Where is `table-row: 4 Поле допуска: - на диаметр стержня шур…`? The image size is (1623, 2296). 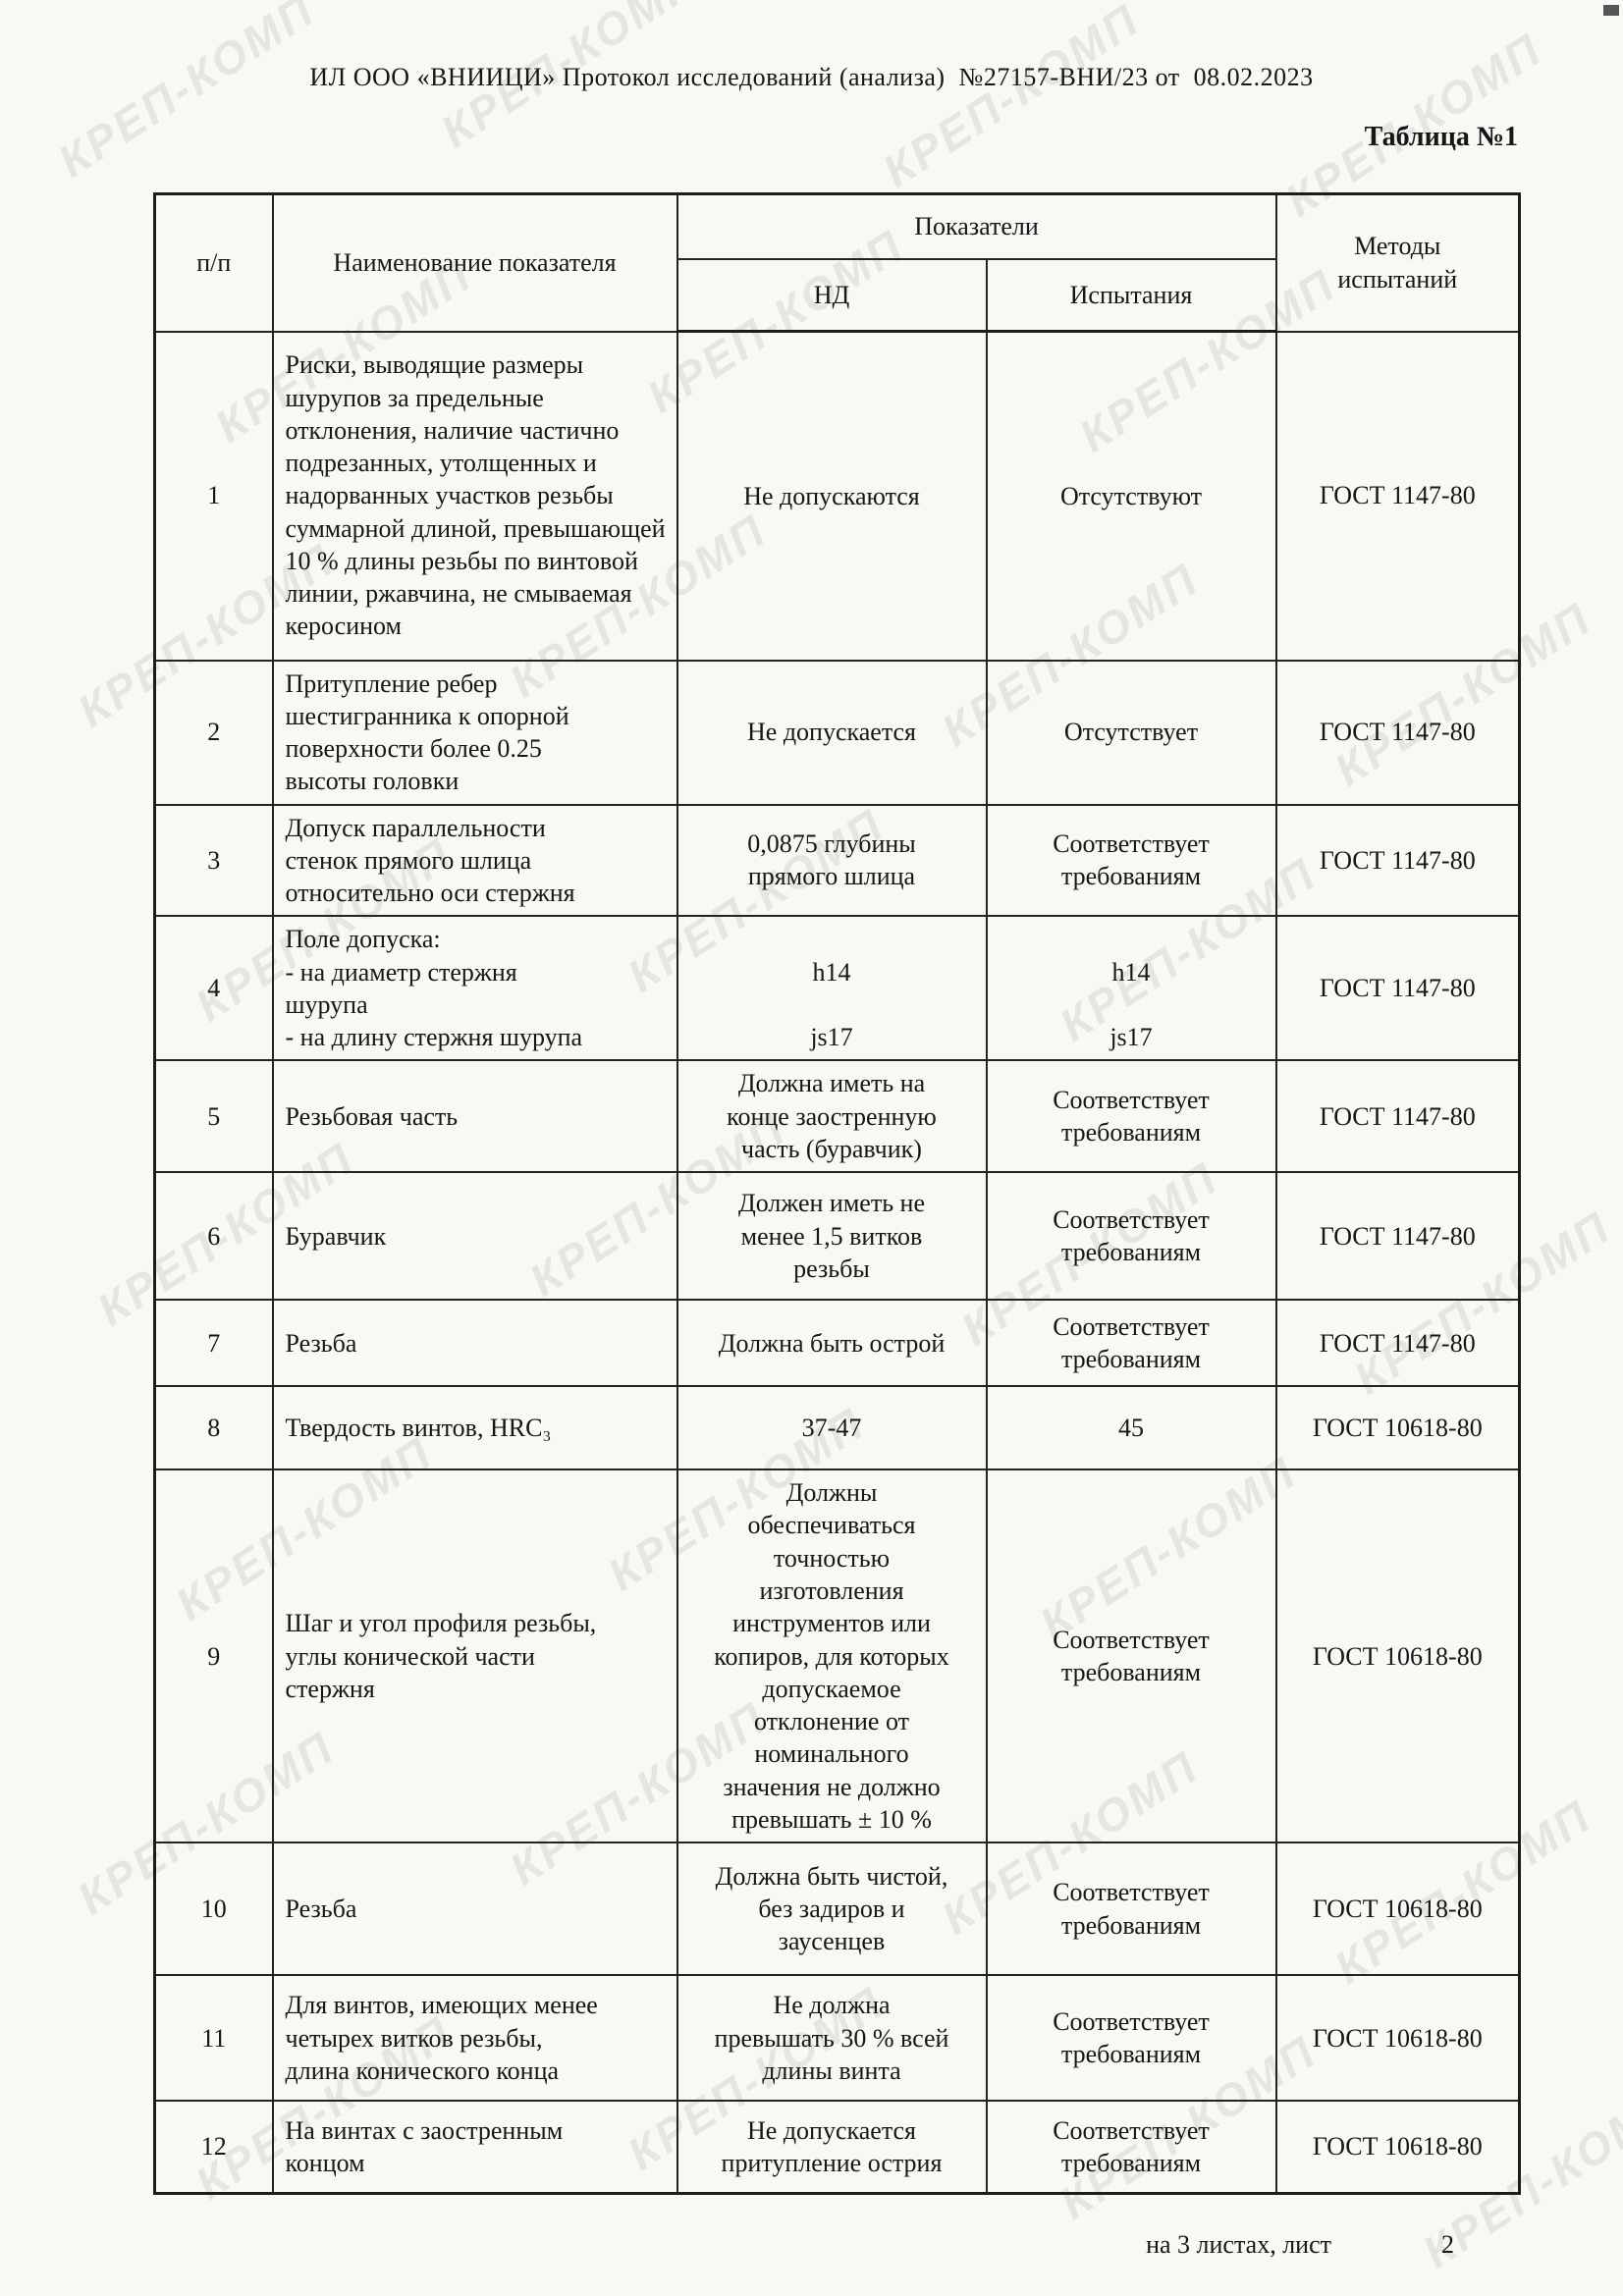 table-row: 4 Поле допуска: - на диаметр стержня шур… is located at coordinates (837, 989).